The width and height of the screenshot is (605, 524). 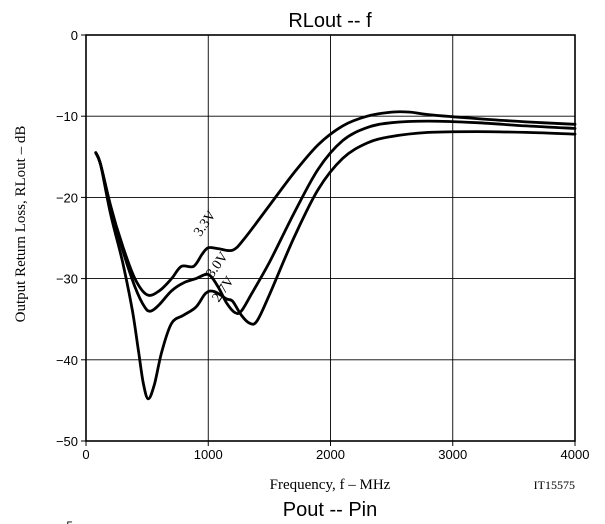 I want to click on y-tick-label: 0, so click(x=74, y=35).